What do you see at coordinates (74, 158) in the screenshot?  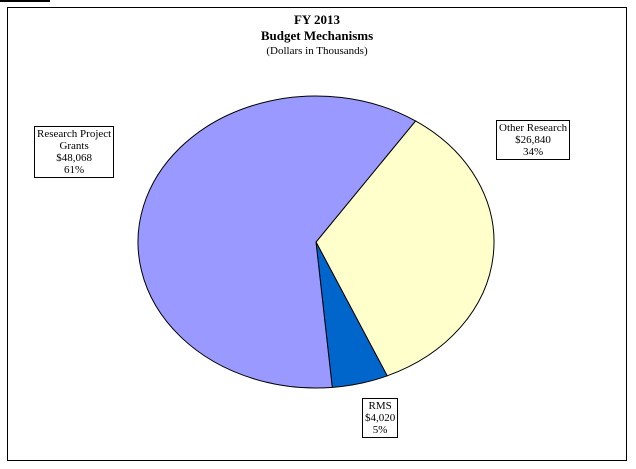 I see `label-rpg-value: $48,068` at bounding box center [74, 158].